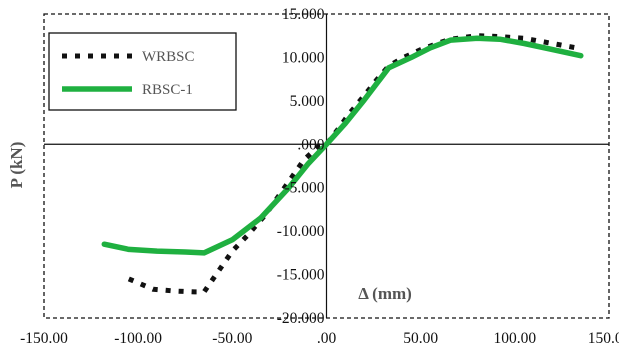 This screenshot has width=619, height=356. Describe the element at coordinates (232, 338) in the screenshot. I see `x-tick-label: -50.00` at that location.